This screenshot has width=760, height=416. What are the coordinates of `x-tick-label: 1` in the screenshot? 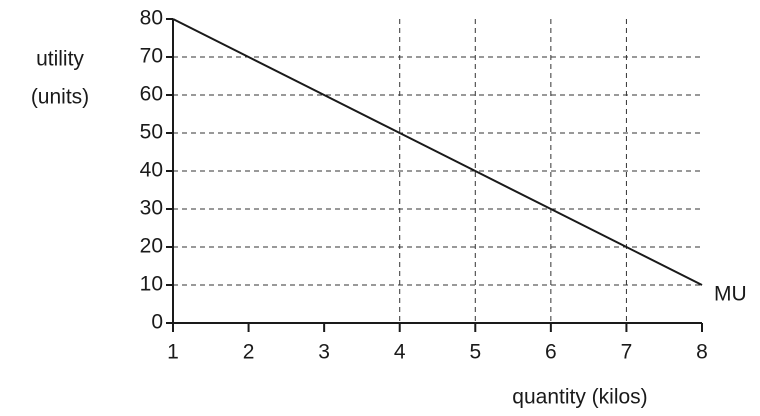 It's located at (173, 352).